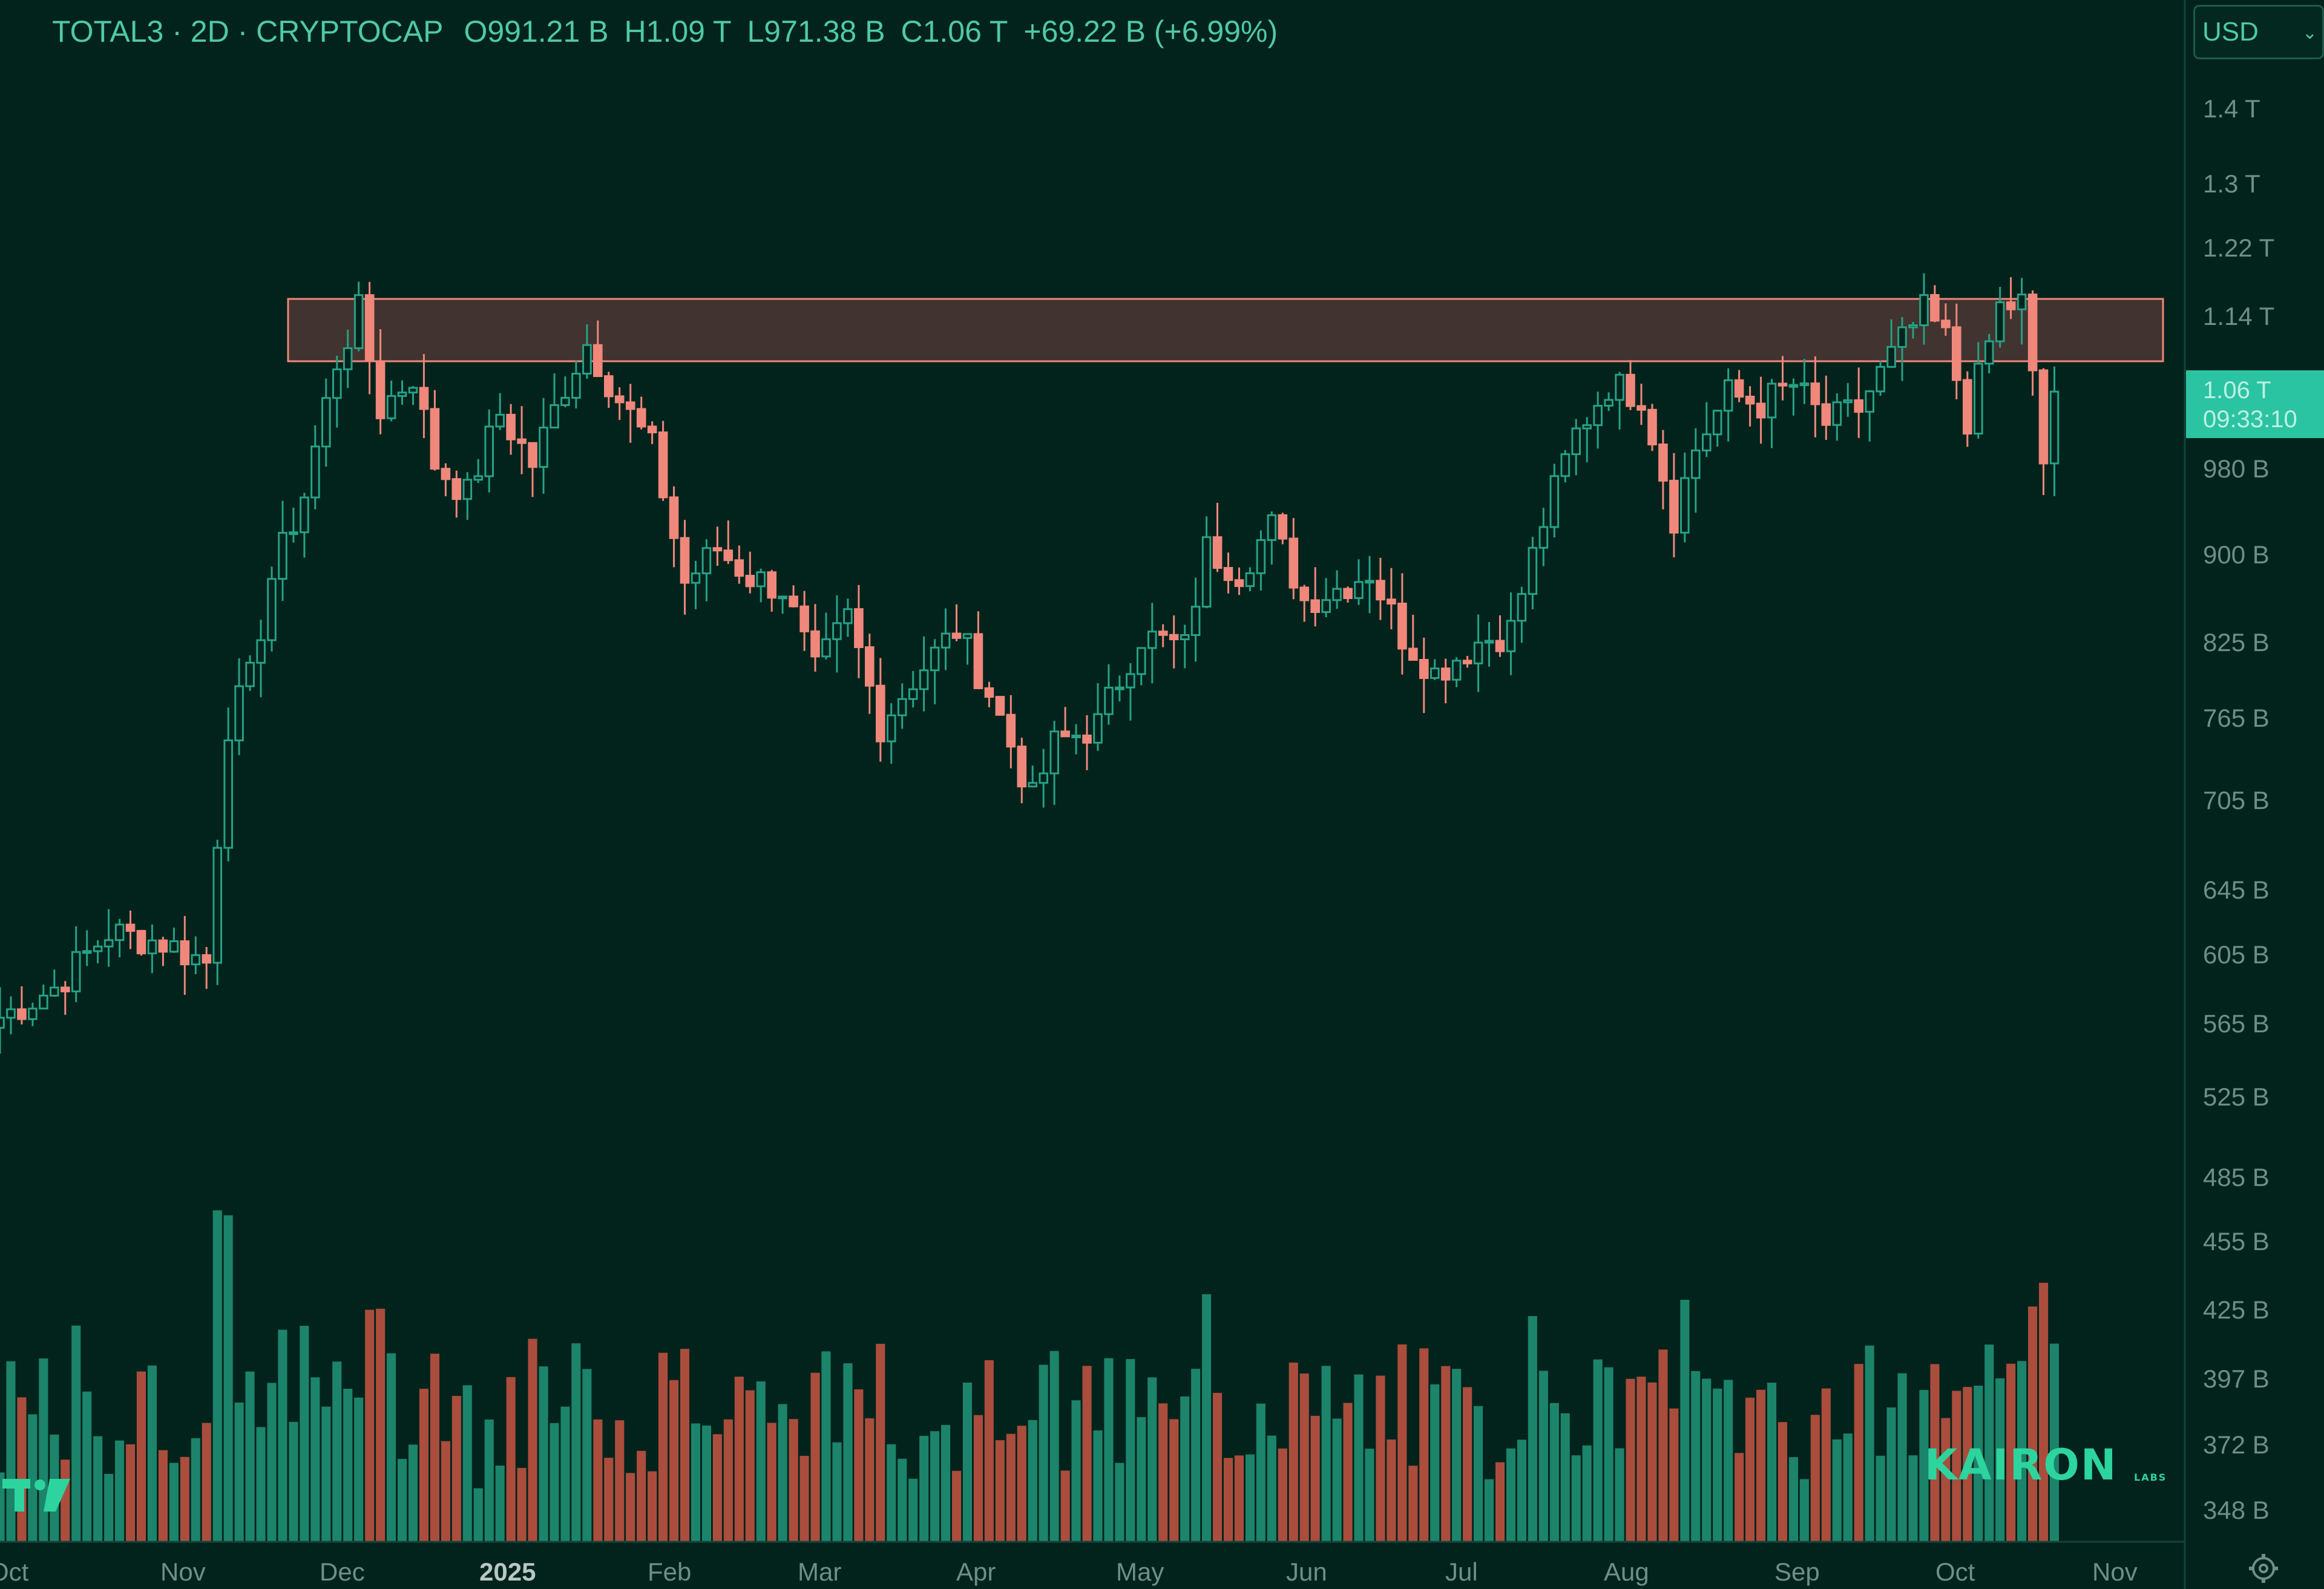  Describe the element at coordinates (669, 1572) in the screenshot. I see `time-tick-label: Feb` at that location.